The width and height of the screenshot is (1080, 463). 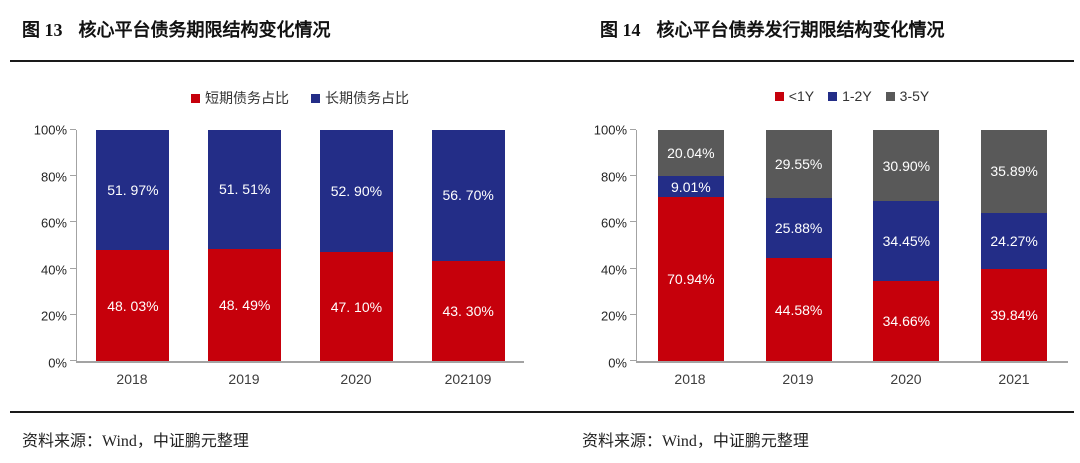 What do you see at coordinates (852, 380) in the screenshot?
I see `x-axis-labels: 2018 2019 2020 2021` at bounding box center [852, 380].